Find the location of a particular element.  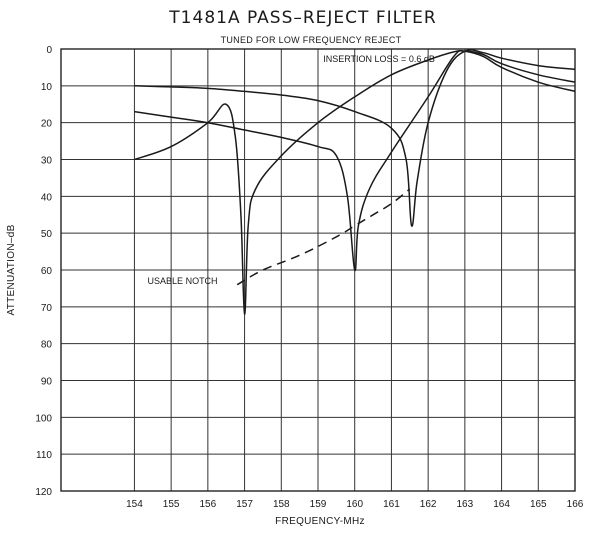

y-tick-label: 80 is located at coordinates (47, 345).